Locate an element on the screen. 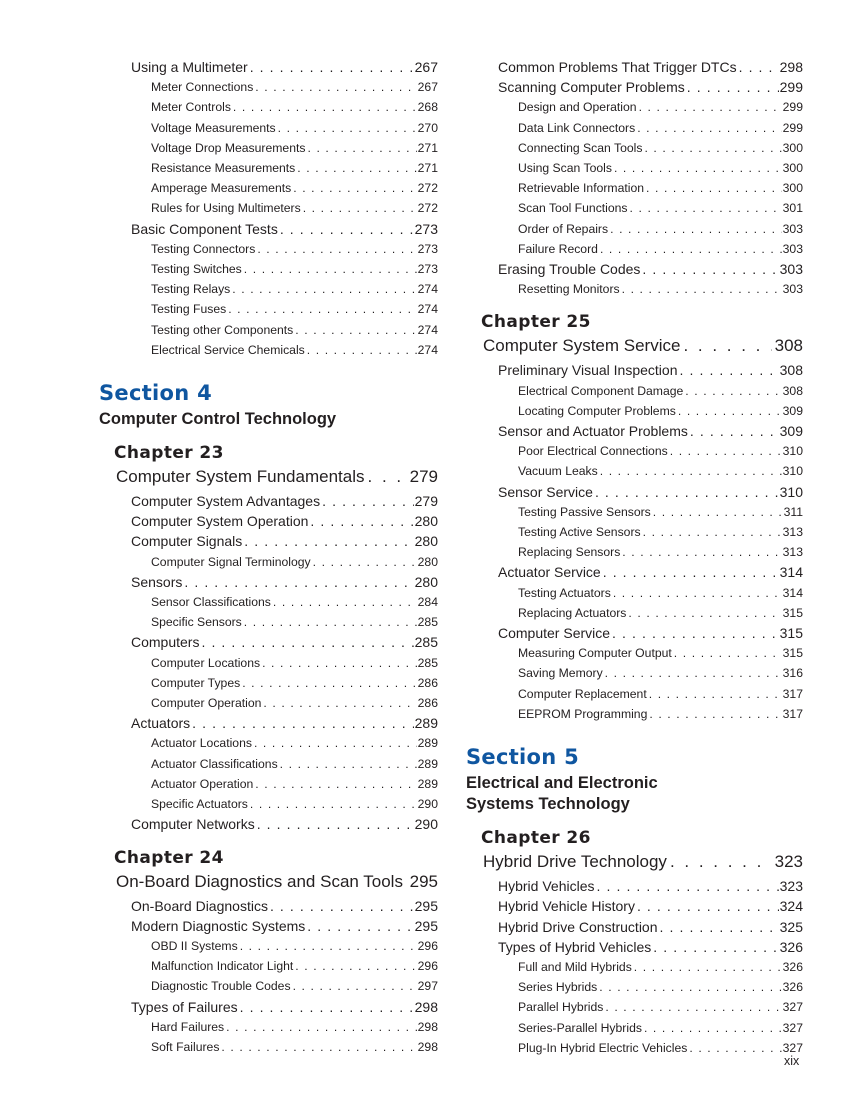 Image resolution: width=849 pixels, height=1112 pixels. toc-entry-label: Actuator Classifications is located at coordinates (214, 763).